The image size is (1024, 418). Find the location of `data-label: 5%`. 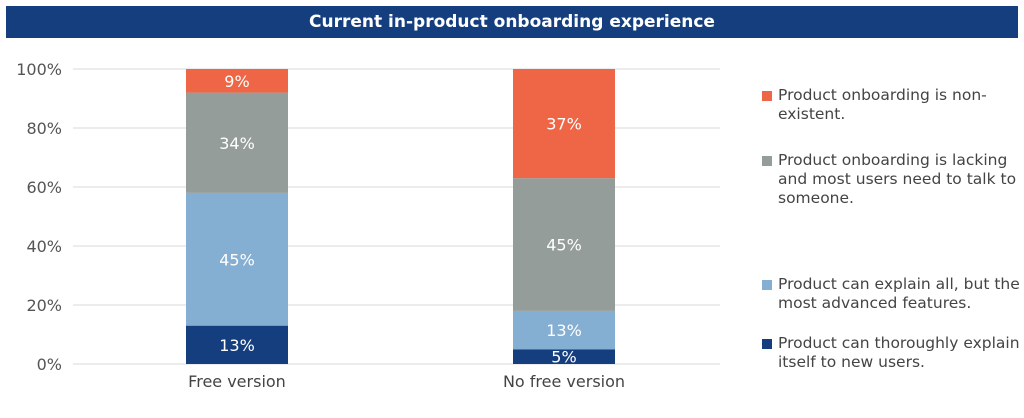

data-label: 5% is located at coordinates (563, 357).